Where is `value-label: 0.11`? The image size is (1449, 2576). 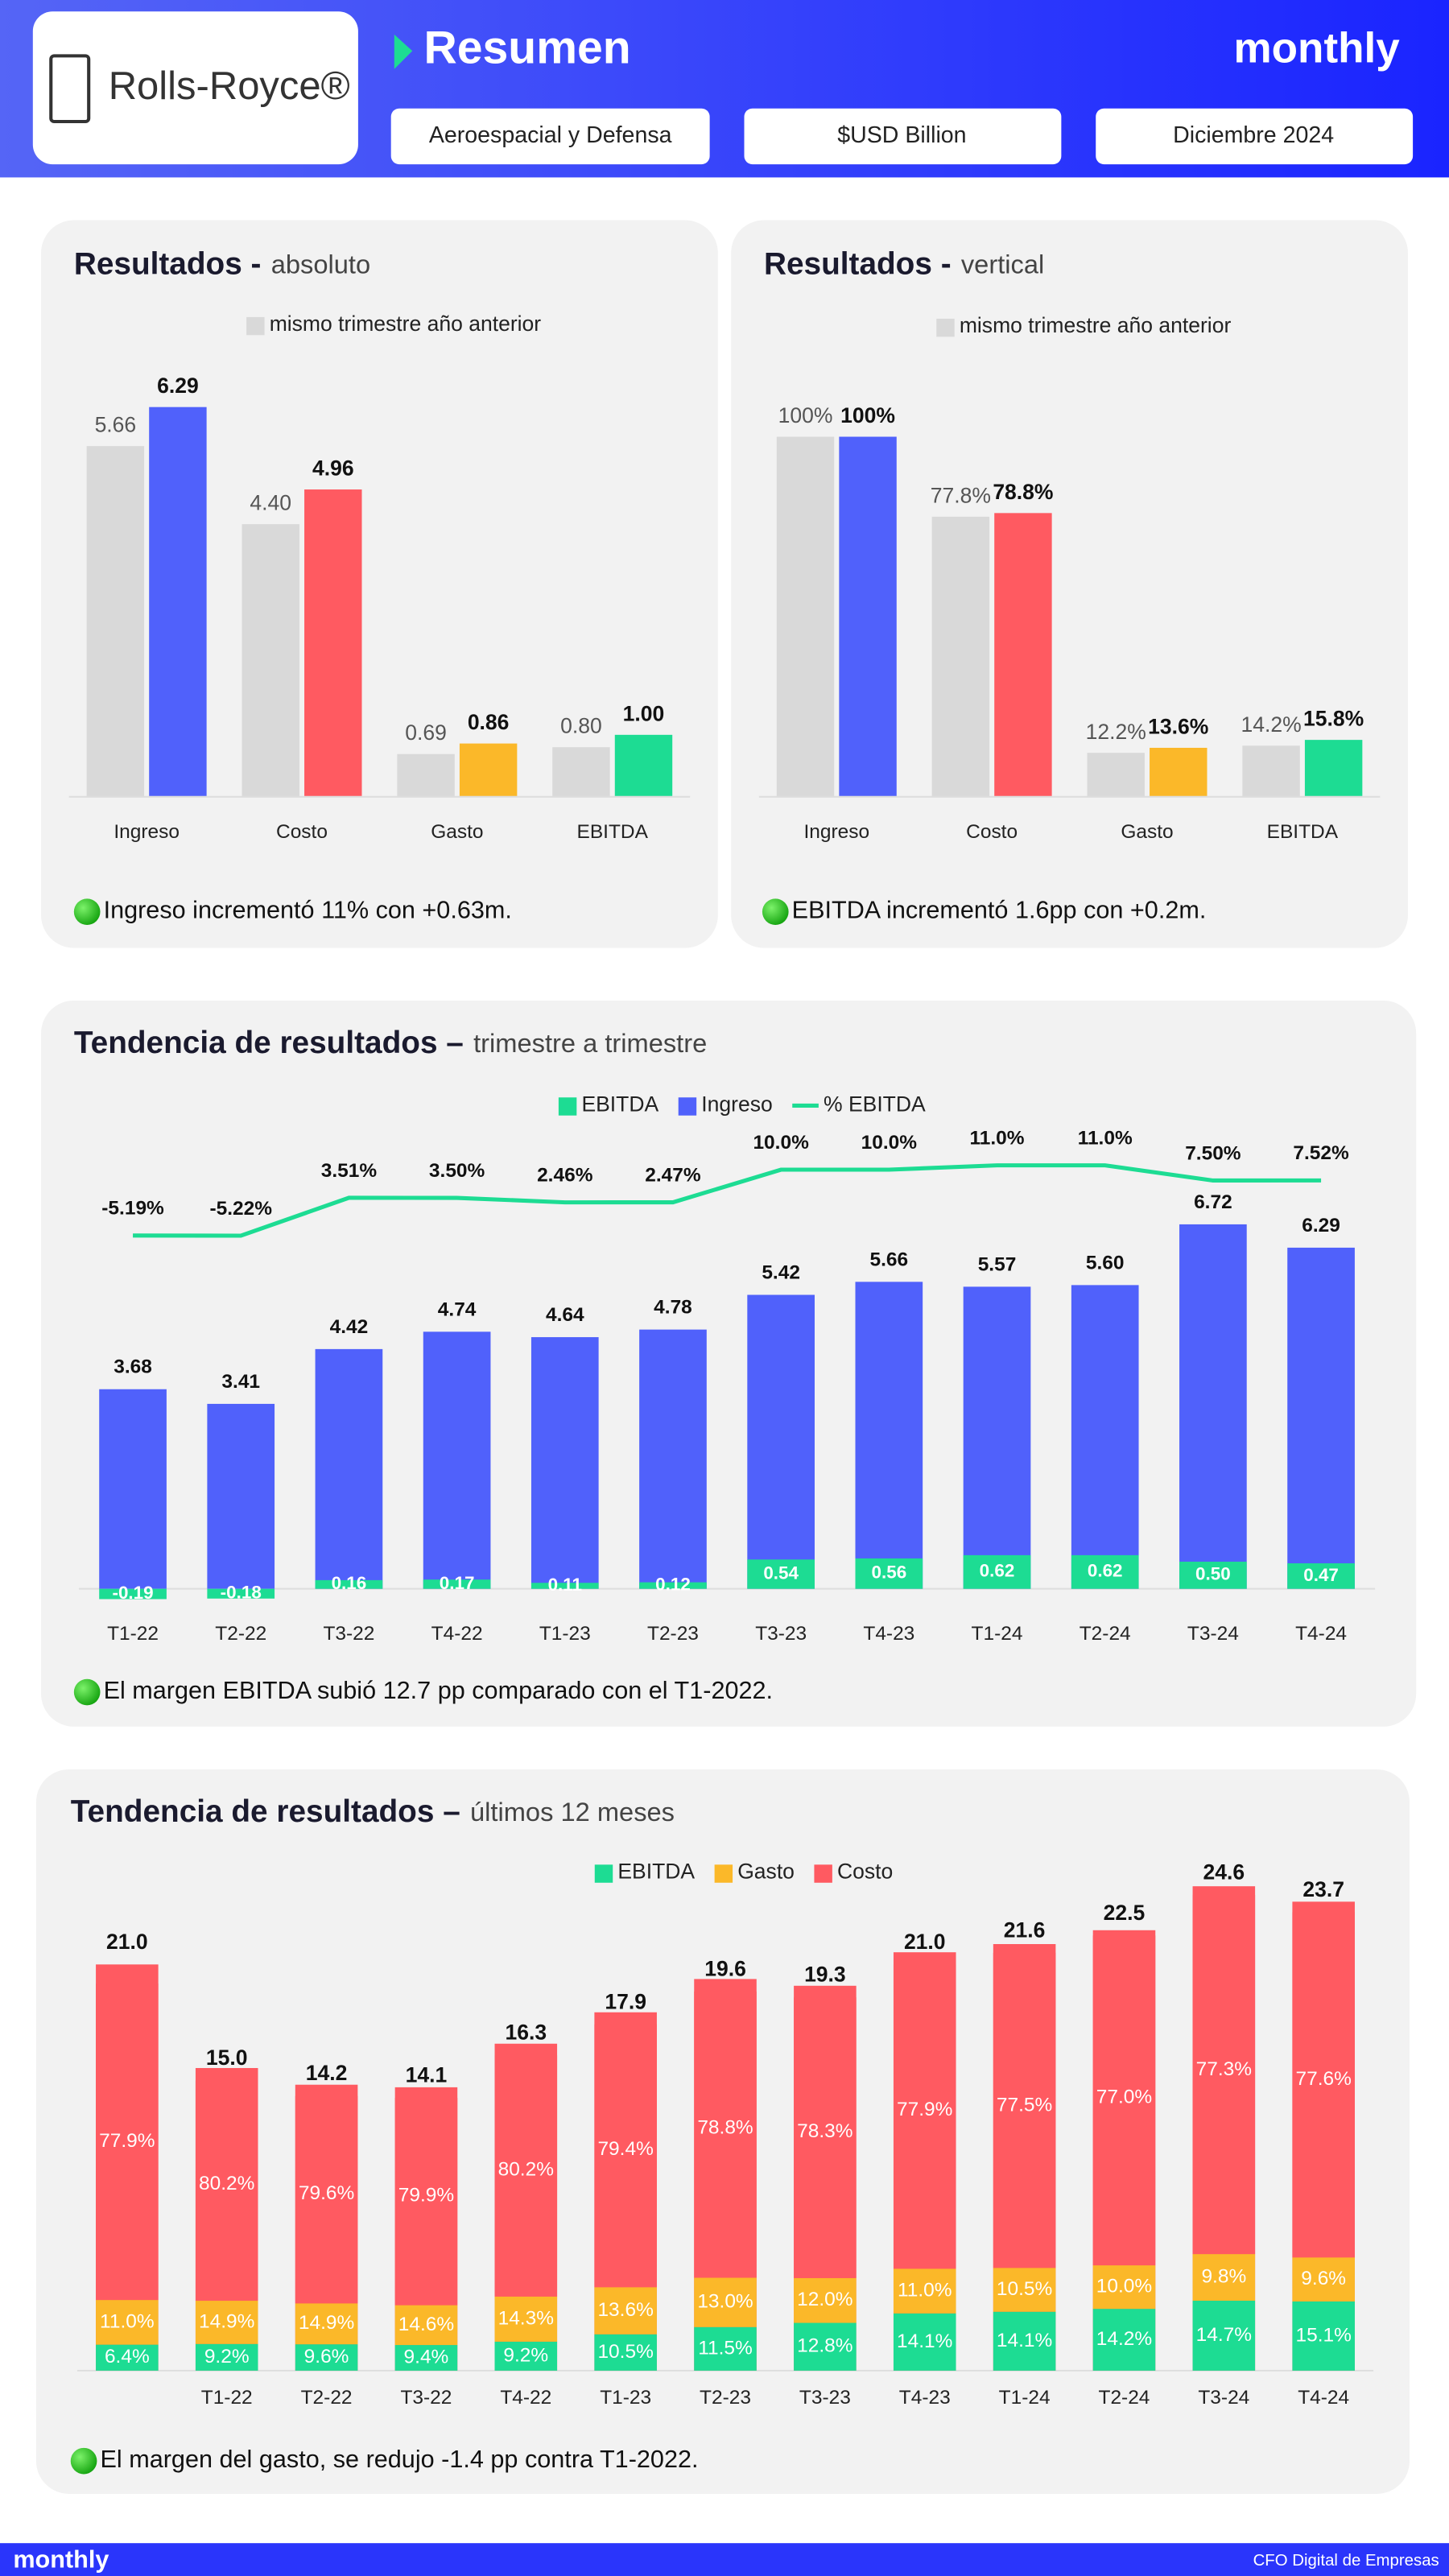 value-label: 0.11 is located at coordinates (565, 1585).